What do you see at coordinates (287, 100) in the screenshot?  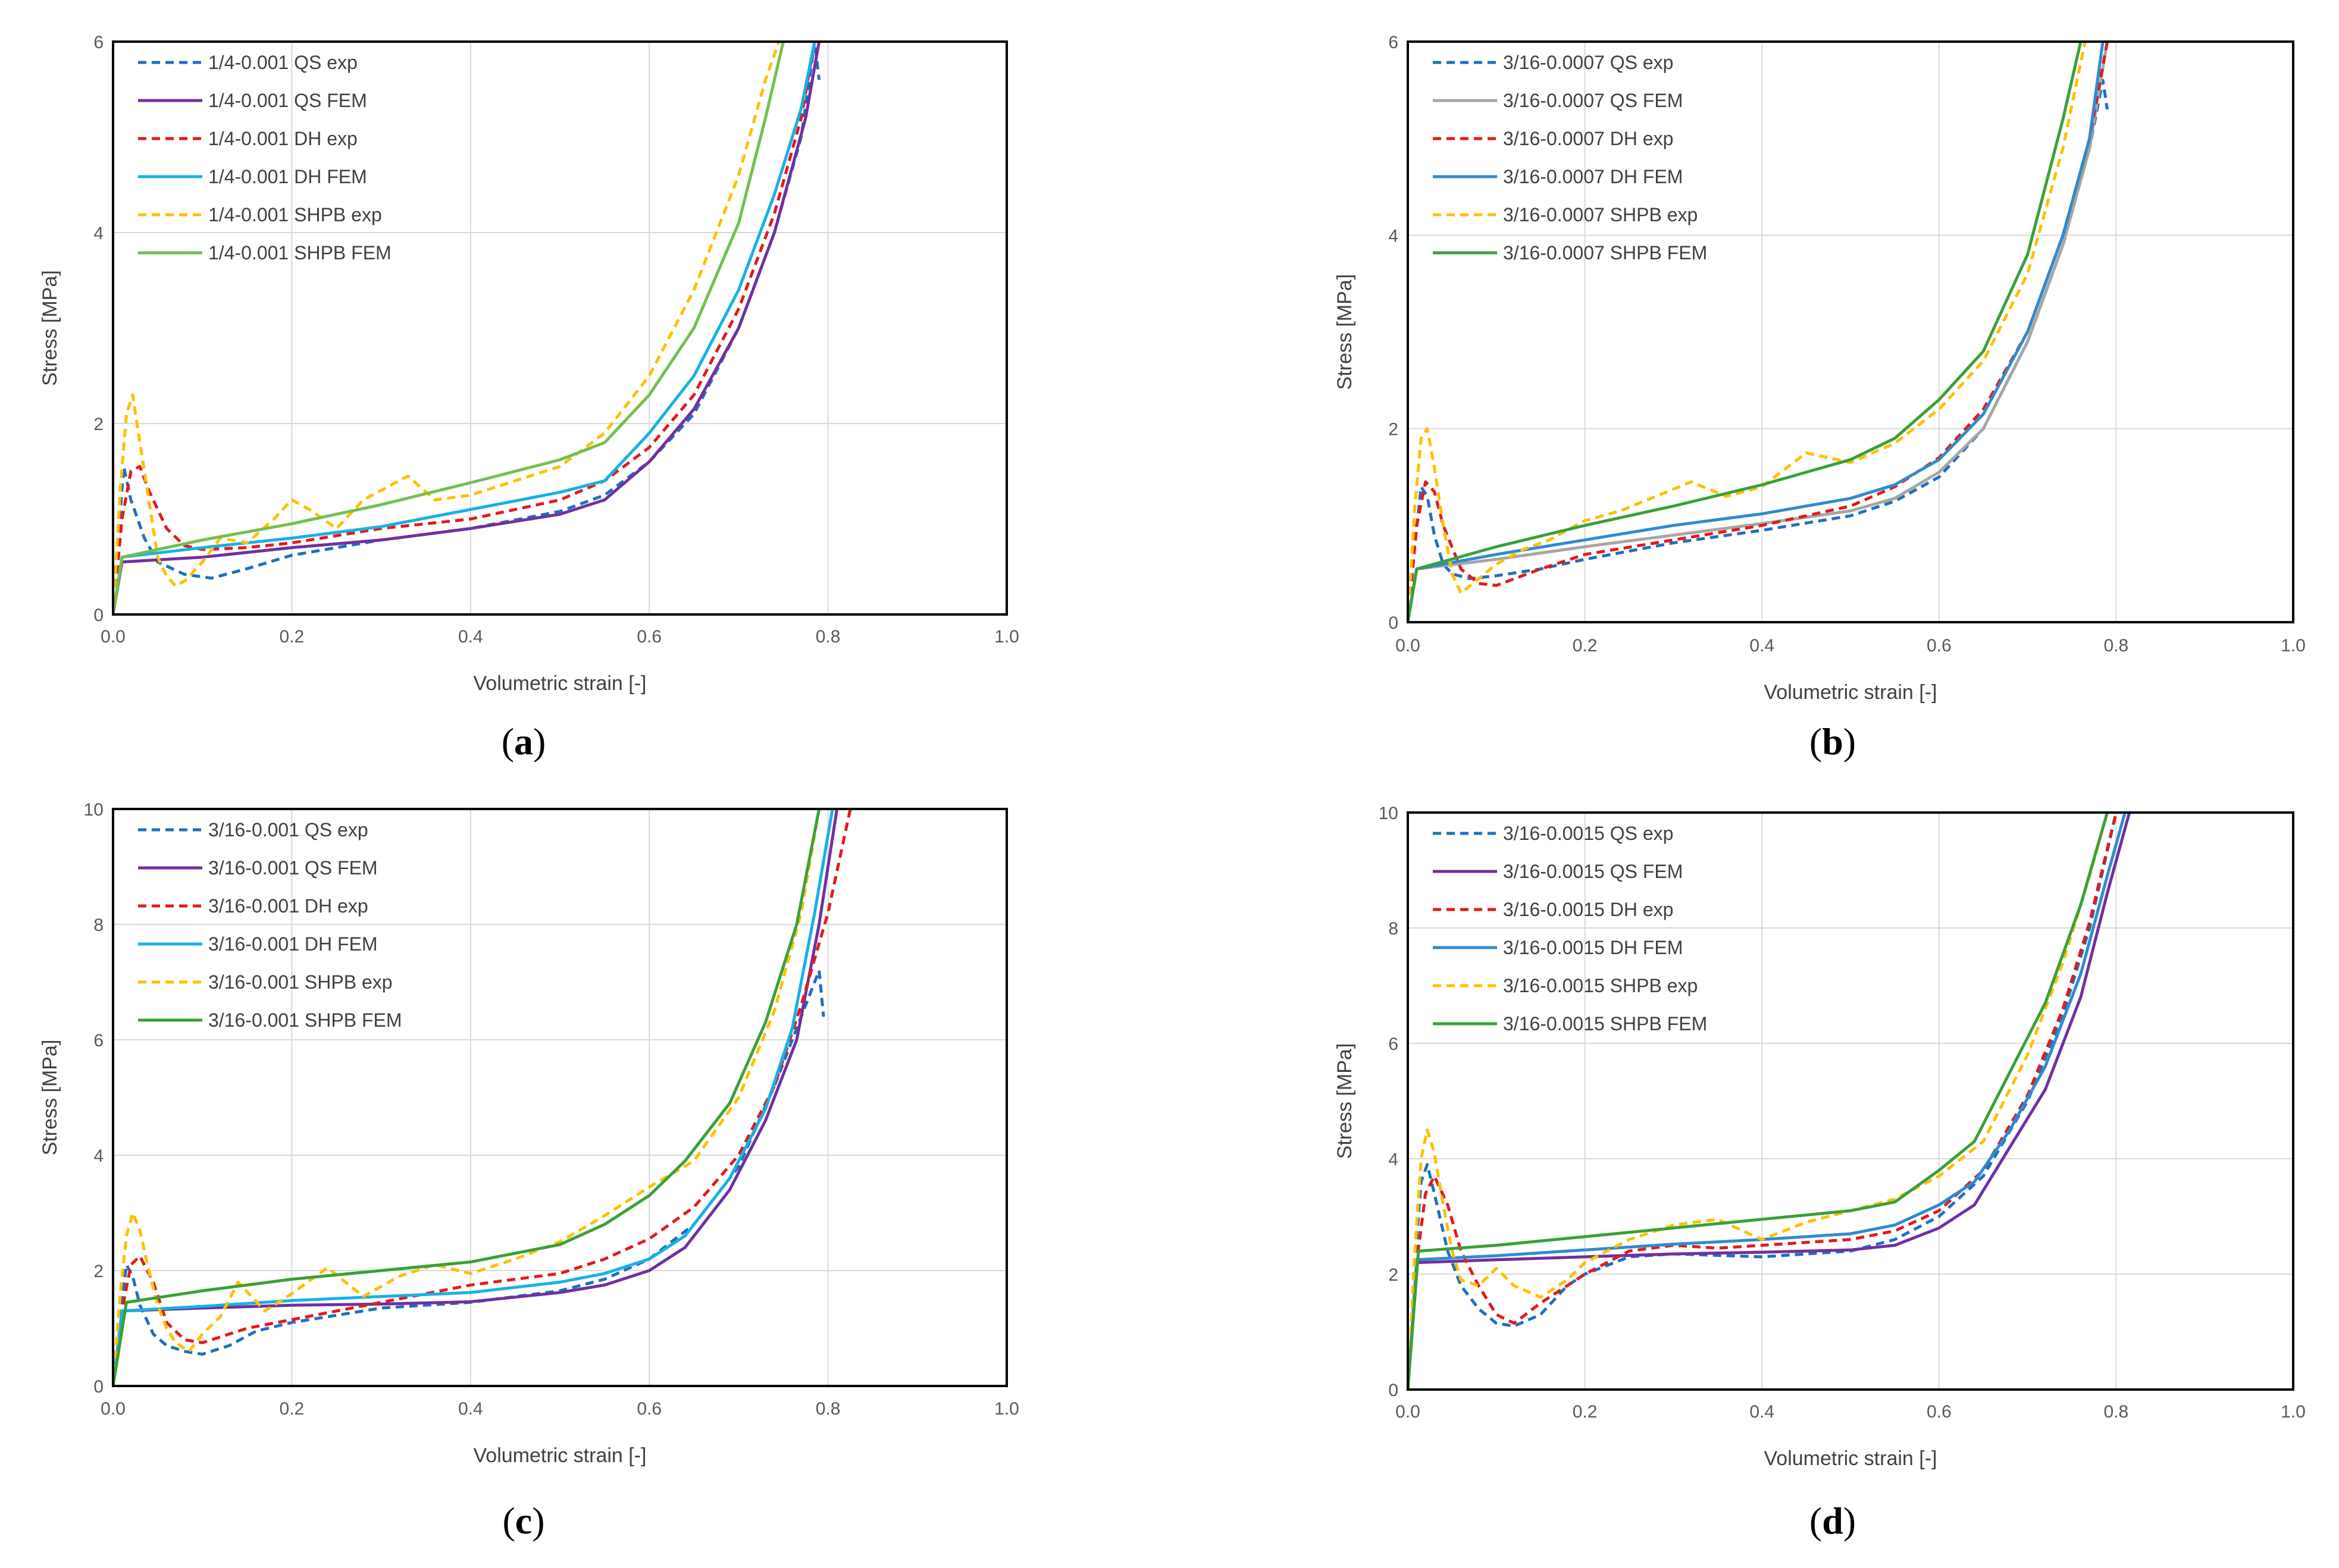 I see `legend-label: 1/4-0.001 QS FEM` at bounding box center [287, 100].